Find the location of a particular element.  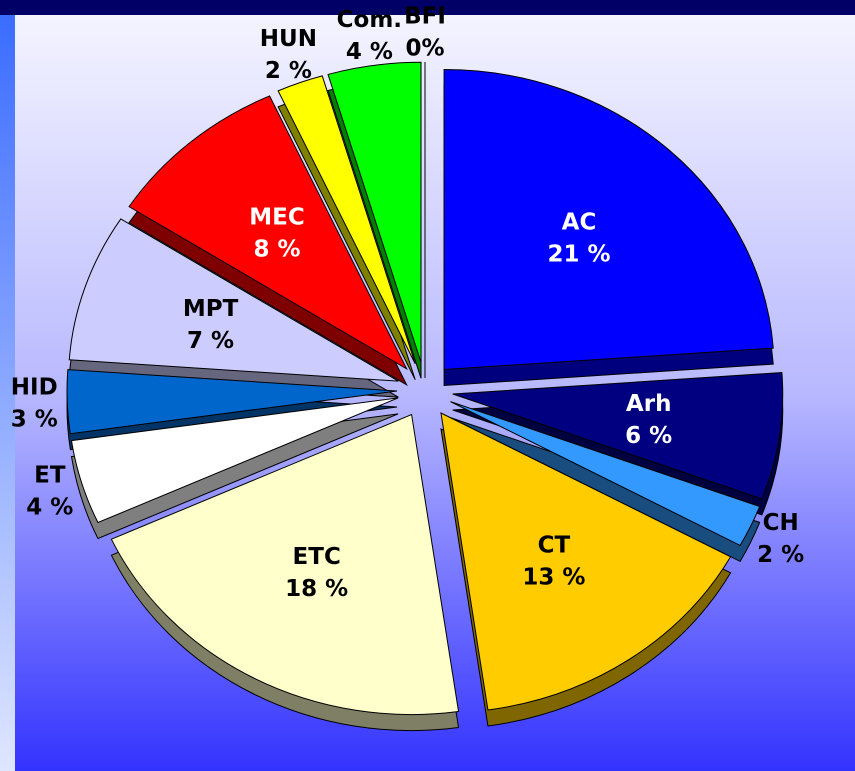

slice-label: HUN is located at coordinates (288, 39).